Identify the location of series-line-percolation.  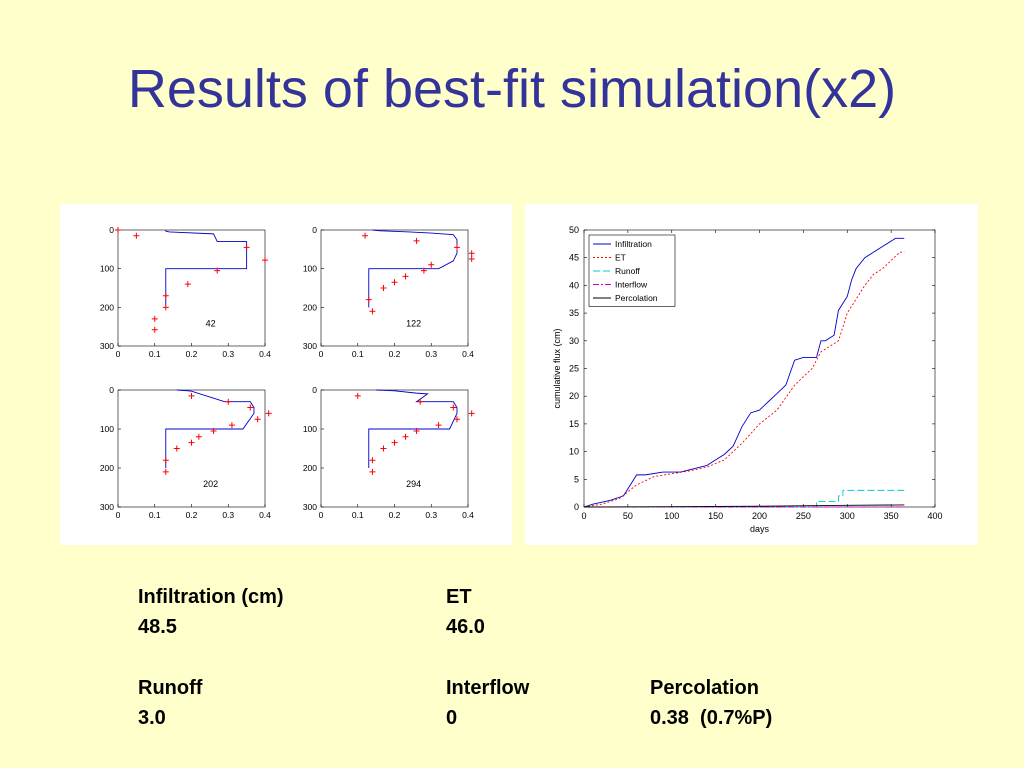
(744, 506).